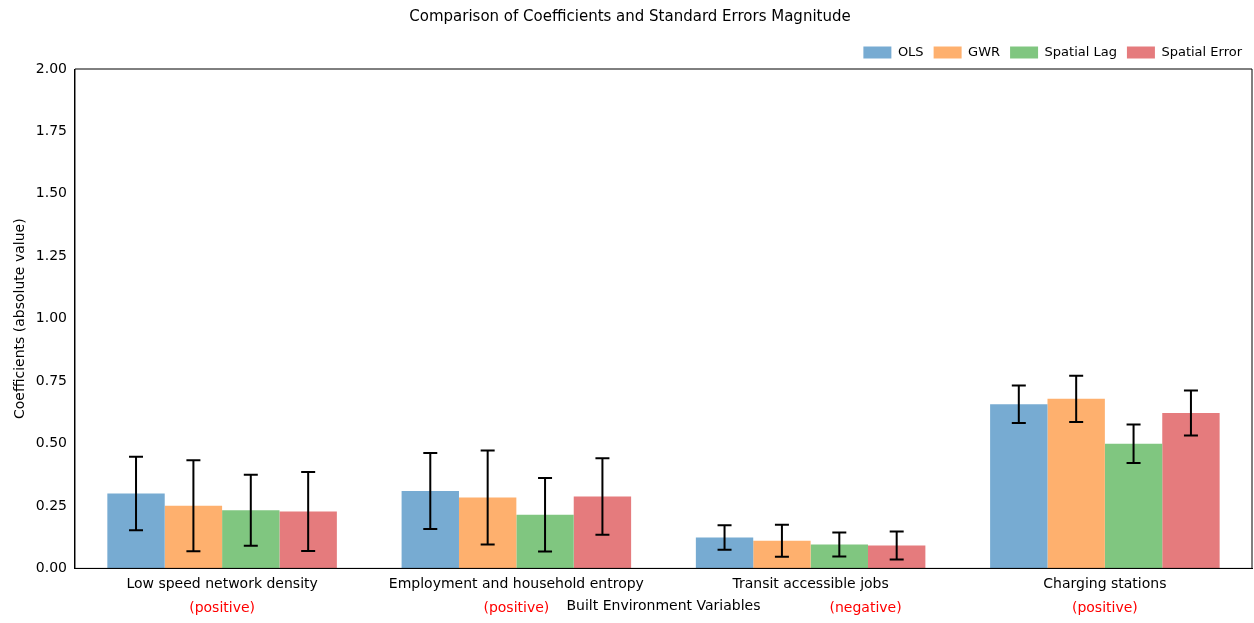 The image size is (1254, 623). What do you see at coordinates (1202, 51) in the screenshot?
I see `legend-label: Spatial Error` at bounding box center [1202, 51].